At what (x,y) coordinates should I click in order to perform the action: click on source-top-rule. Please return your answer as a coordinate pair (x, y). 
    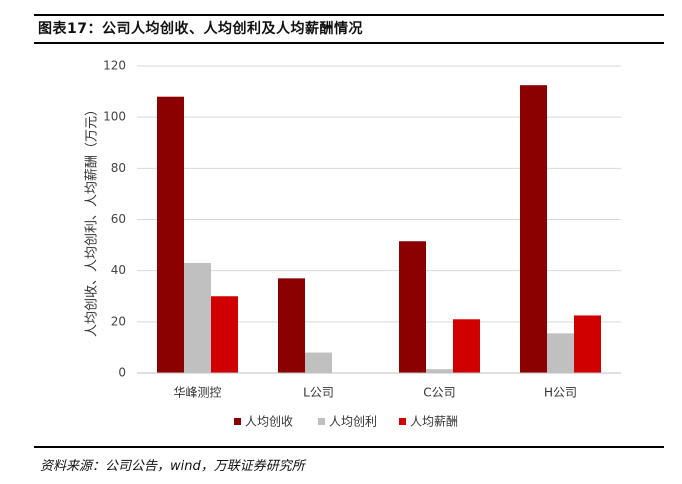
    Looking at the image, I should click on (349, 447).